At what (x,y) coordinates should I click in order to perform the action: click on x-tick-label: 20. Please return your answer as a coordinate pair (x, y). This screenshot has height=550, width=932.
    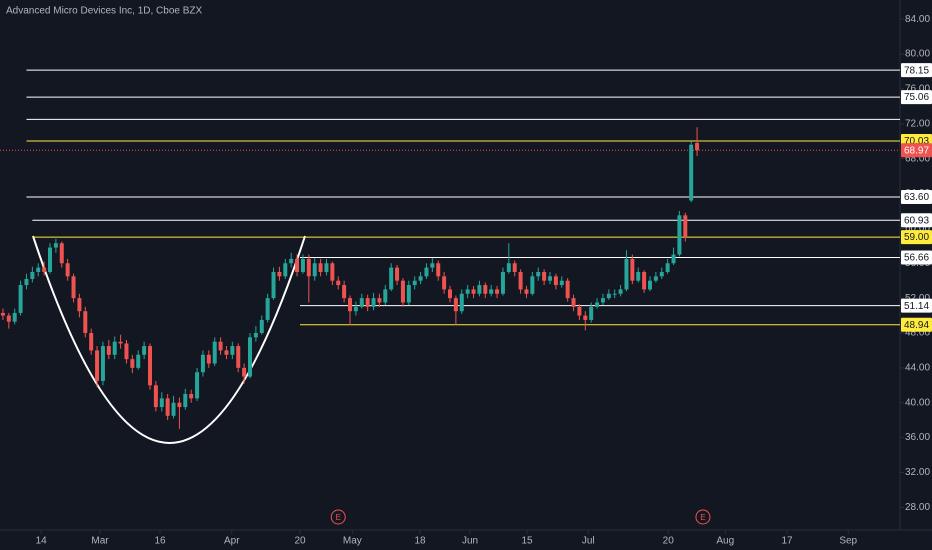
    Looking at the image, I should click on (300, 541).